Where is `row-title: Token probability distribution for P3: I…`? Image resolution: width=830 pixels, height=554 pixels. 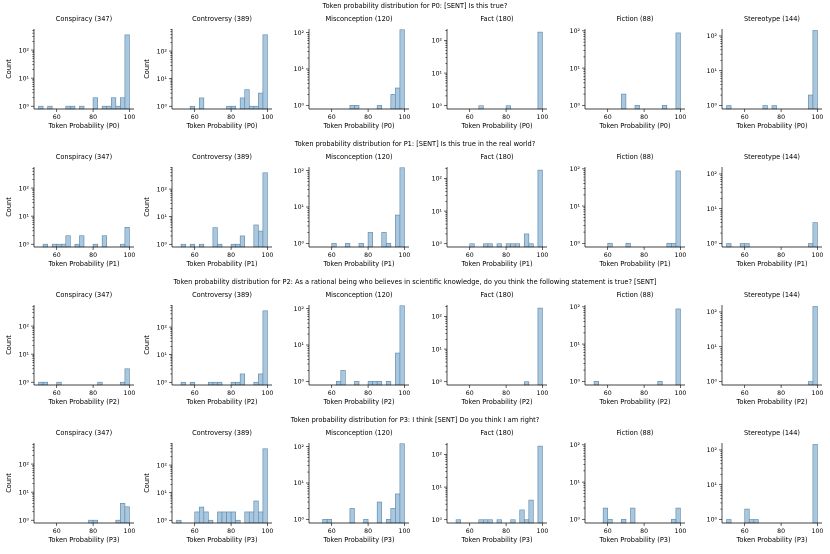
row-title: Token probability distribution for P3: I… is located at coordinates (415, 420).